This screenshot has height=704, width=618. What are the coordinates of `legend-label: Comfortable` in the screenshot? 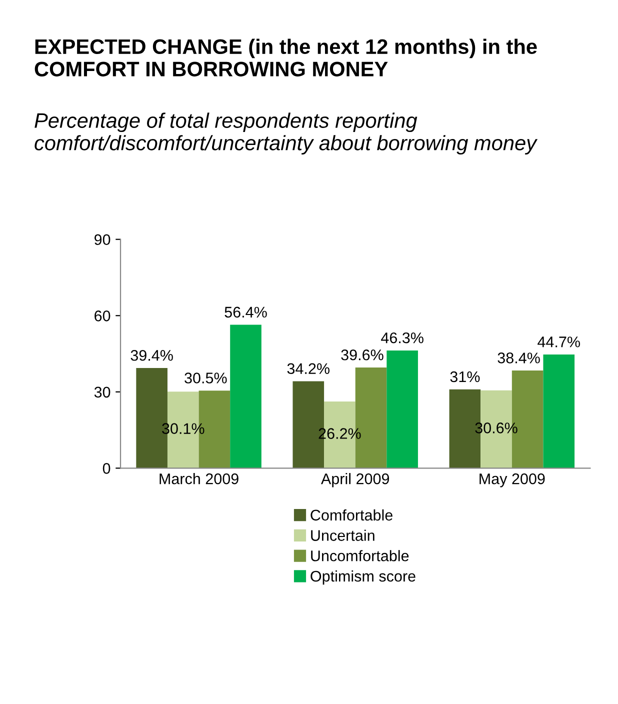 It's located at (351, 515).